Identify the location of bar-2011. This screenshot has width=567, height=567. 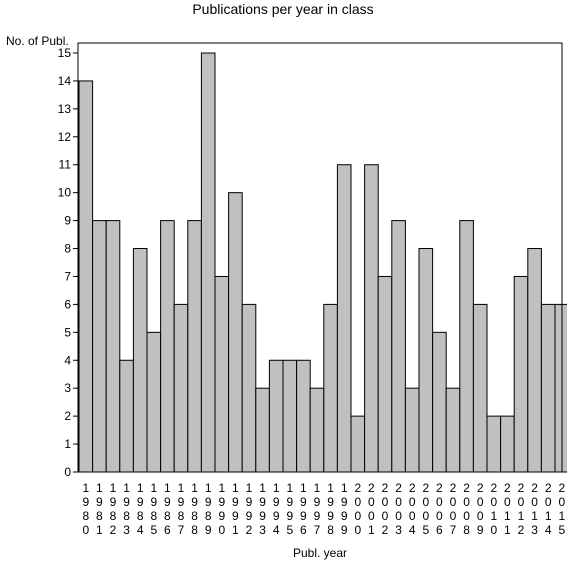
(507, 444).